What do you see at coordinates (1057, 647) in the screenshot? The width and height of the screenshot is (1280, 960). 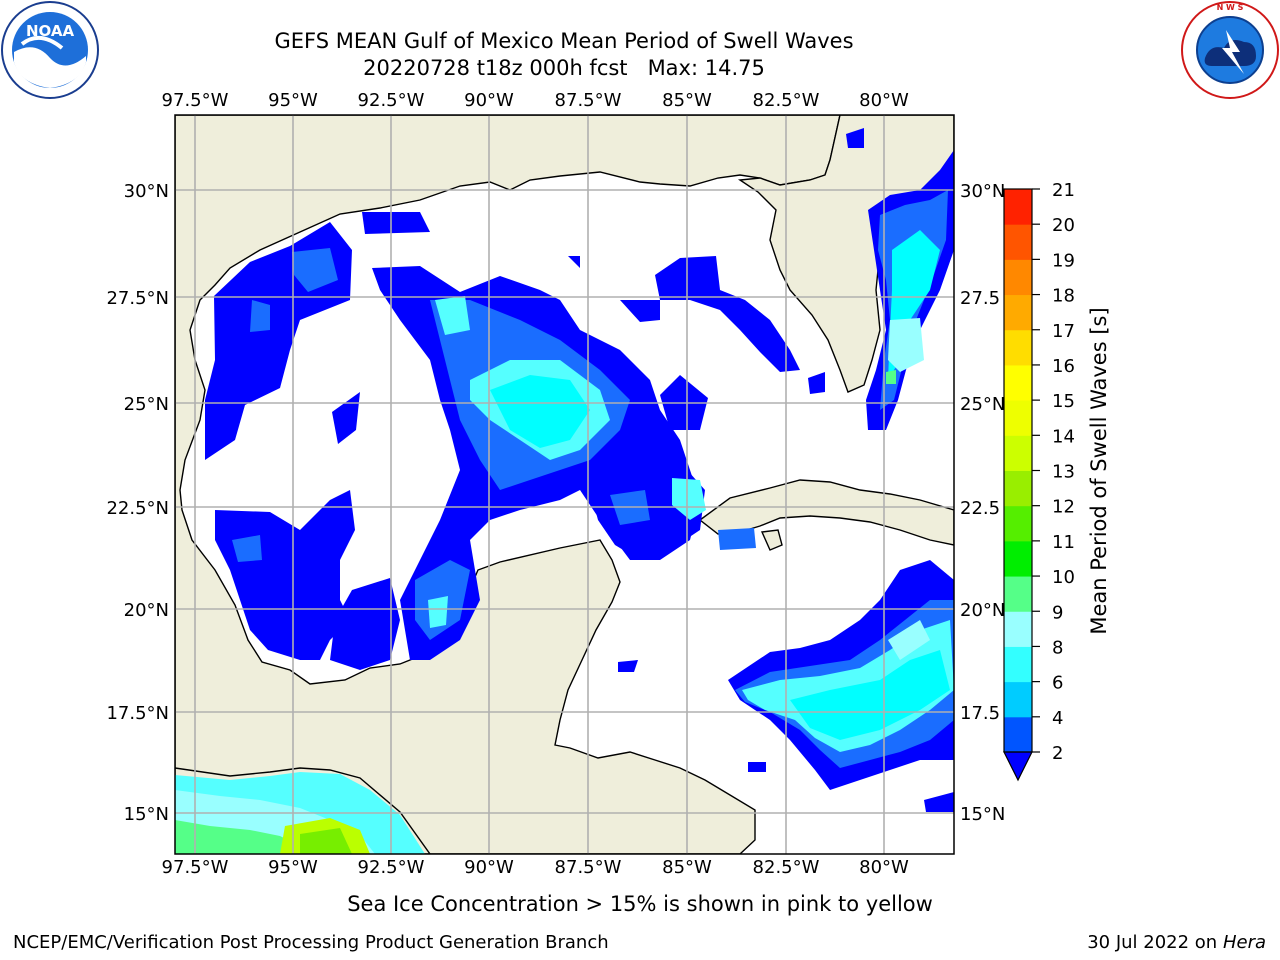 I see `colorbar-tick-label: 8` at bounding box center [1057, 647].